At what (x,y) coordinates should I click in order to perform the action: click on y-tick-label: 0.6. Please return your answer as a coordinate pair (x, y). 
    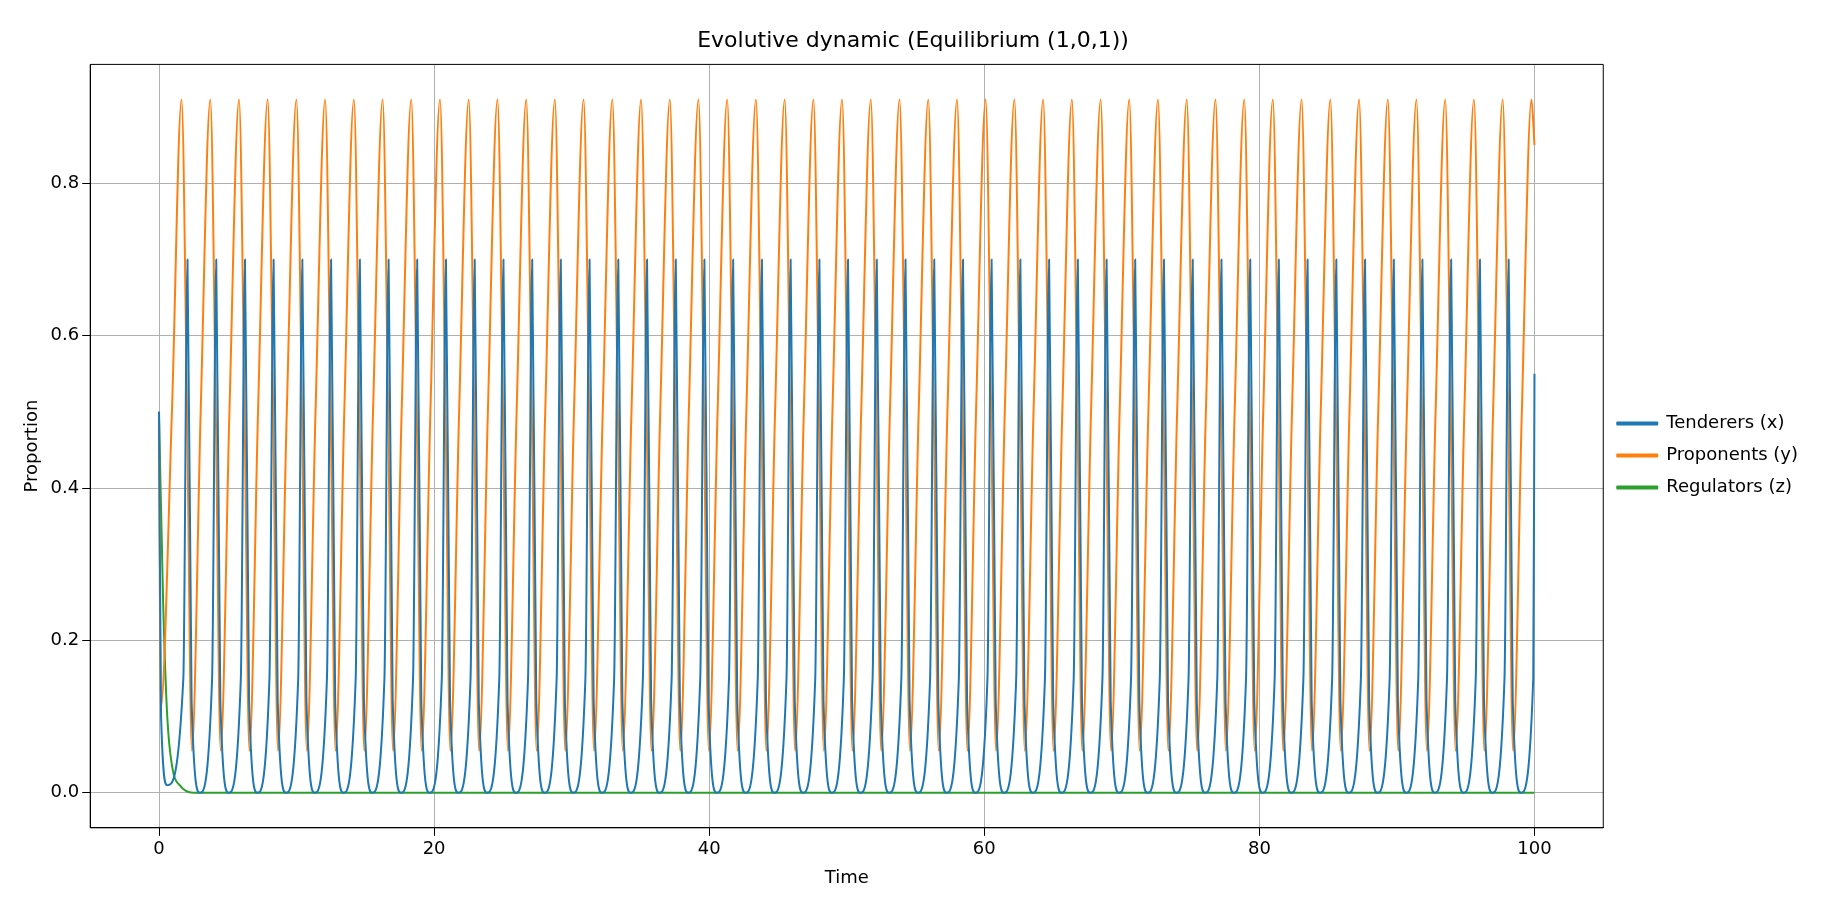
    Looking at the image, I should click on (65, 334).